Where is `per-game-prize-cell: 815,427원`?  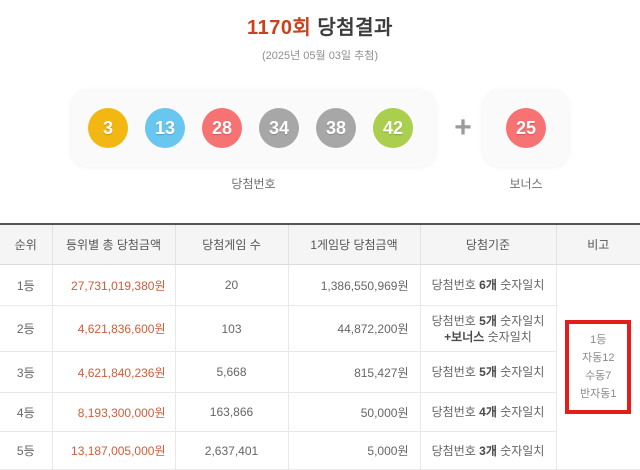 per-game-prize-cell: 815,427원 is located at coordinates (353, 372).